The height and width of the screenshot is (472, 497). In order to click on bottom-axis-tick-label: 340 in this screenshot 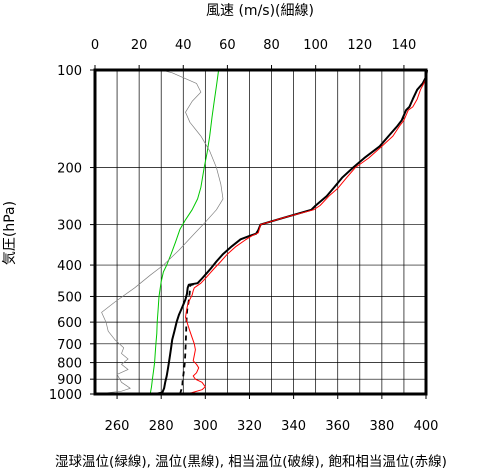, I will do `click(293, 426)`.